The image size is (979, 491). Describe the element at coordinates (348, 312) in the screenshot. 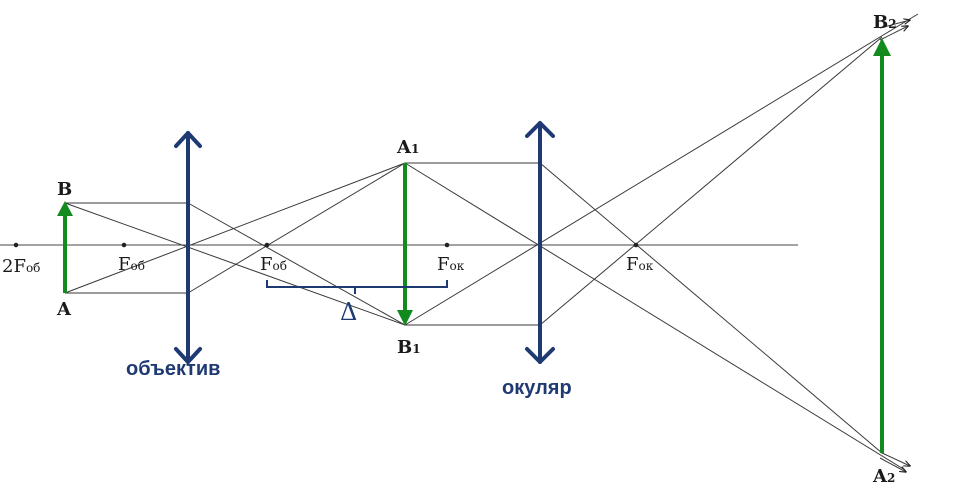

I see `label-delta: Δ` at that location.